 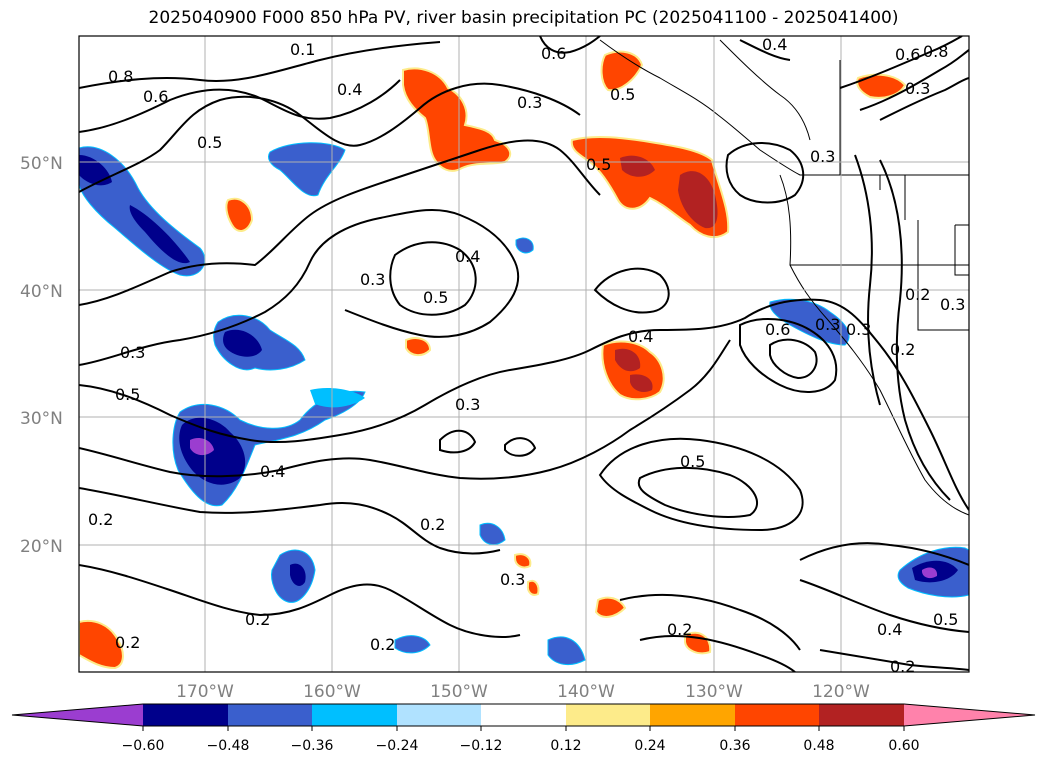 I want to click on colorbar-left-extend, so click(x=77, y=715).